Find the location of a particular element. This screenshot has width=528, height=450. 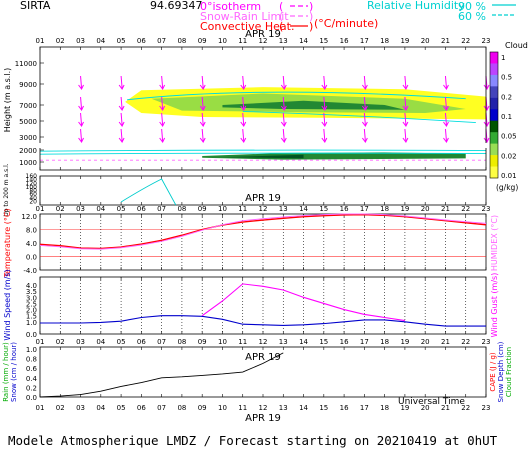

humidex-axis-label: HUMIDEX (°C) is located at coordinates (494, 243).